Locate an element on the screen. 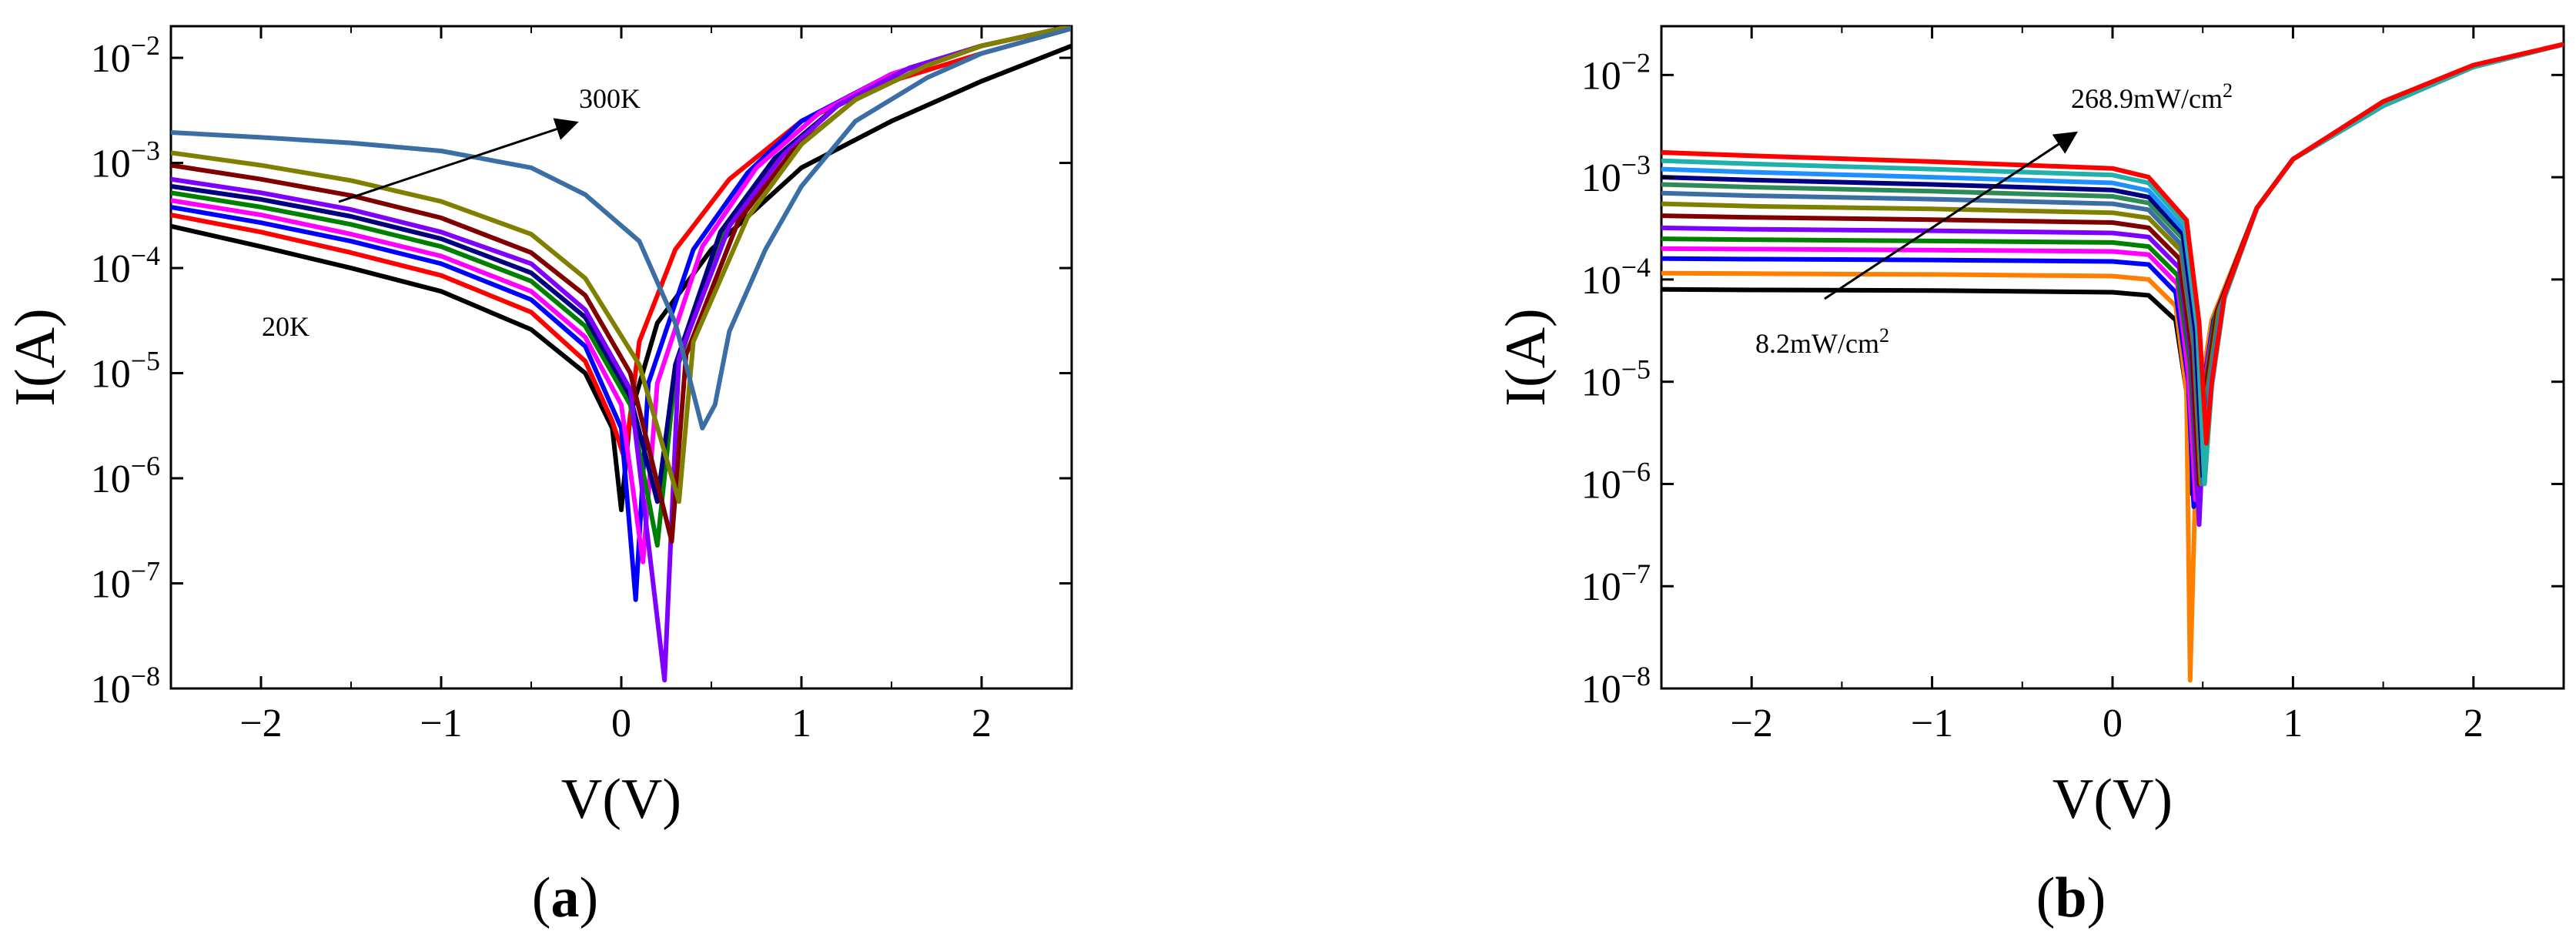 The width and height of the screenshot is (2576, 948). annotation-label: 300K is located at coordinates (610, 98).